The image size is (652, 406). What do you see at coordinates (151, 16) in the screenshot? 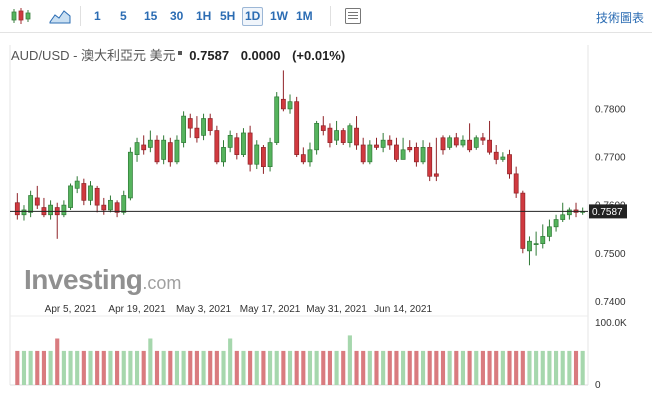
I see `timeframe-15: 15` at bounding box center [151, 16].